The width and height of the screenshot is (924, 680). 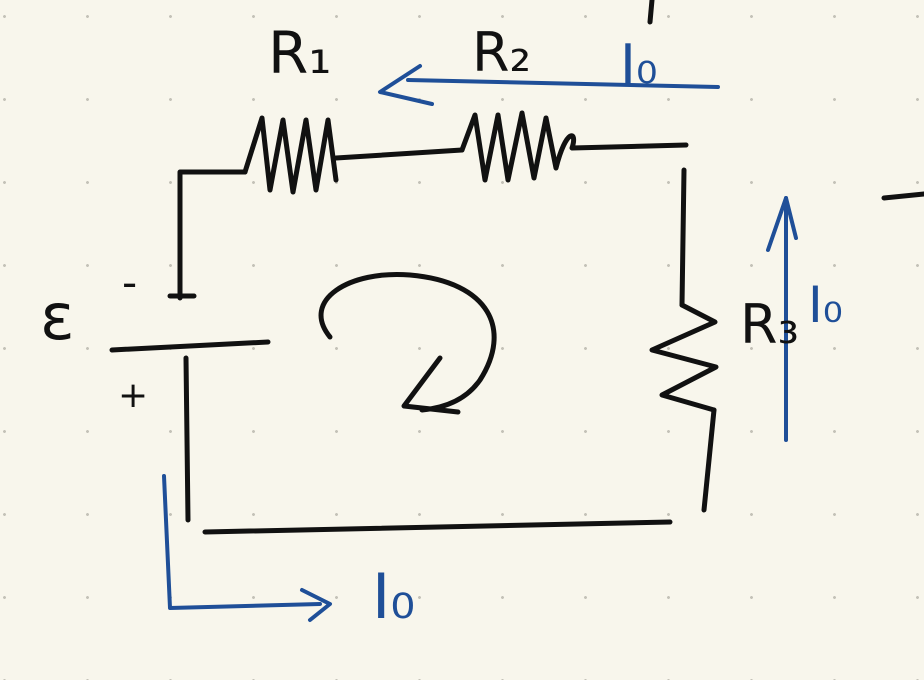 What do you see at coordinates (407, 342) in the screenshot?
I see `loop-direction-arrow` at bounding box center [407, 342].